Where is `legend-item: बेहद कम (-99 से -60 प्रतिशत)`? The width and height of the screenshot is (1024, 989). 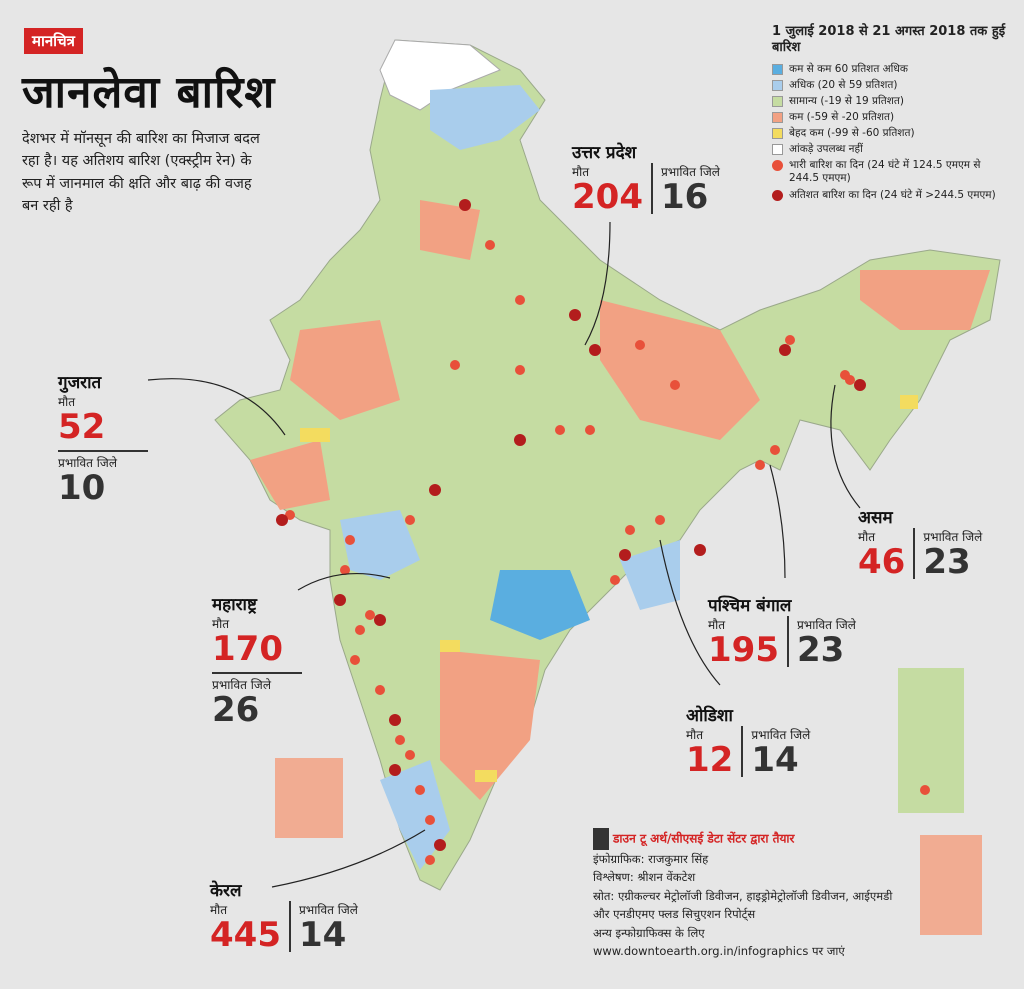 legend-item: बेहद कम (-99 से -60 प्रतिशत) is located at coordinates (892, 133).